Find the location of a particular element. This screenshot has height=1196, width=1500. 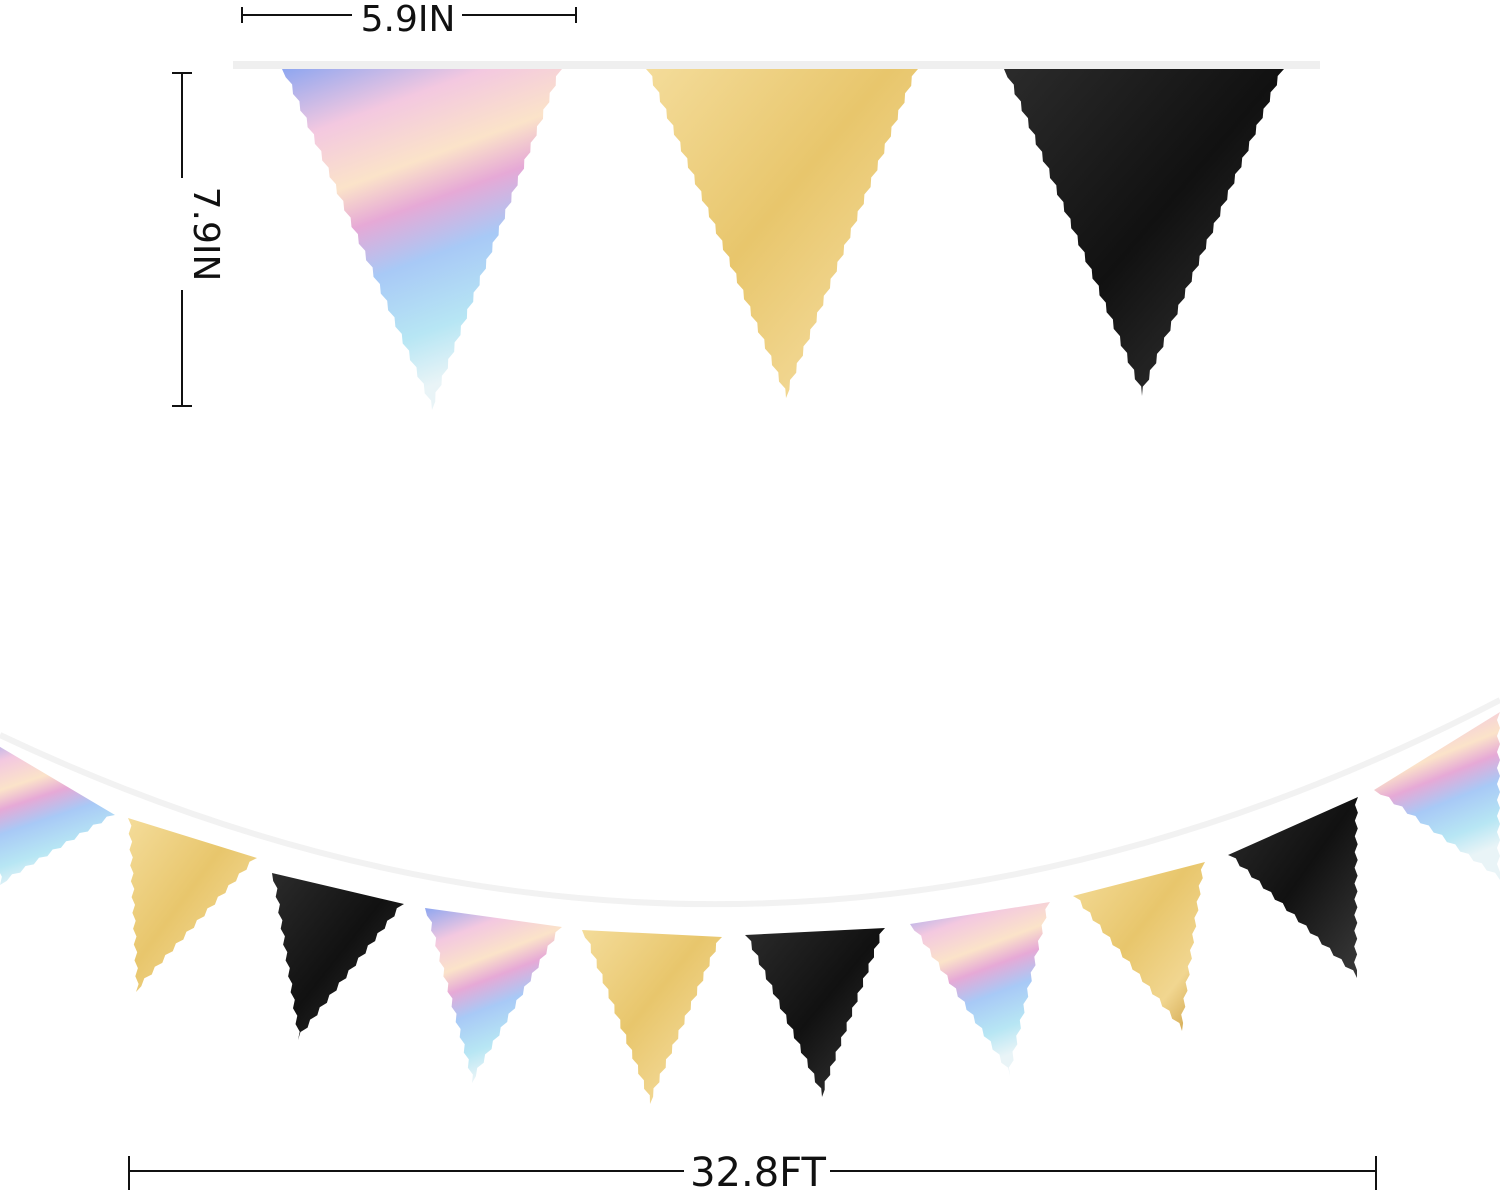

length-dimension: 32.8FT is located at coordinates (752, 1173).